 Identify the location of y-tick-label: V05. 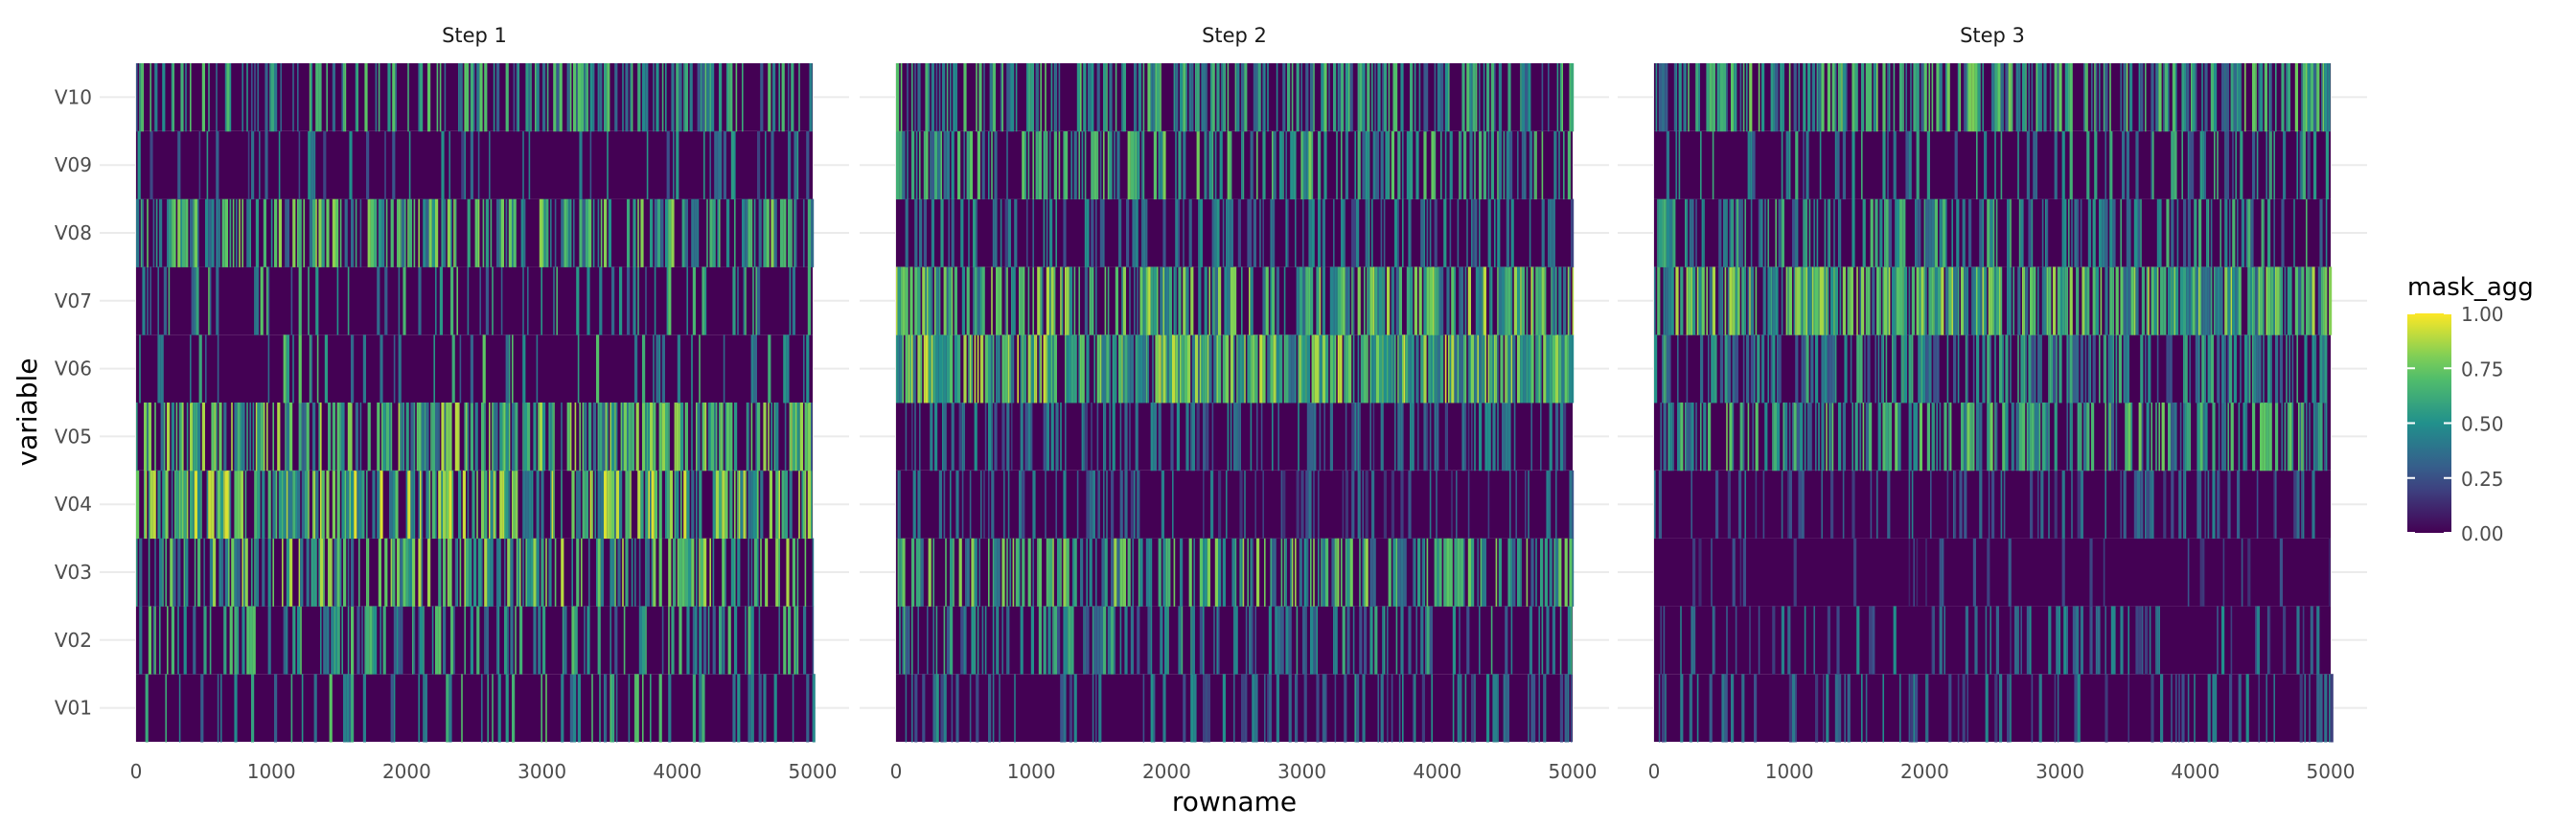
(73, 437).